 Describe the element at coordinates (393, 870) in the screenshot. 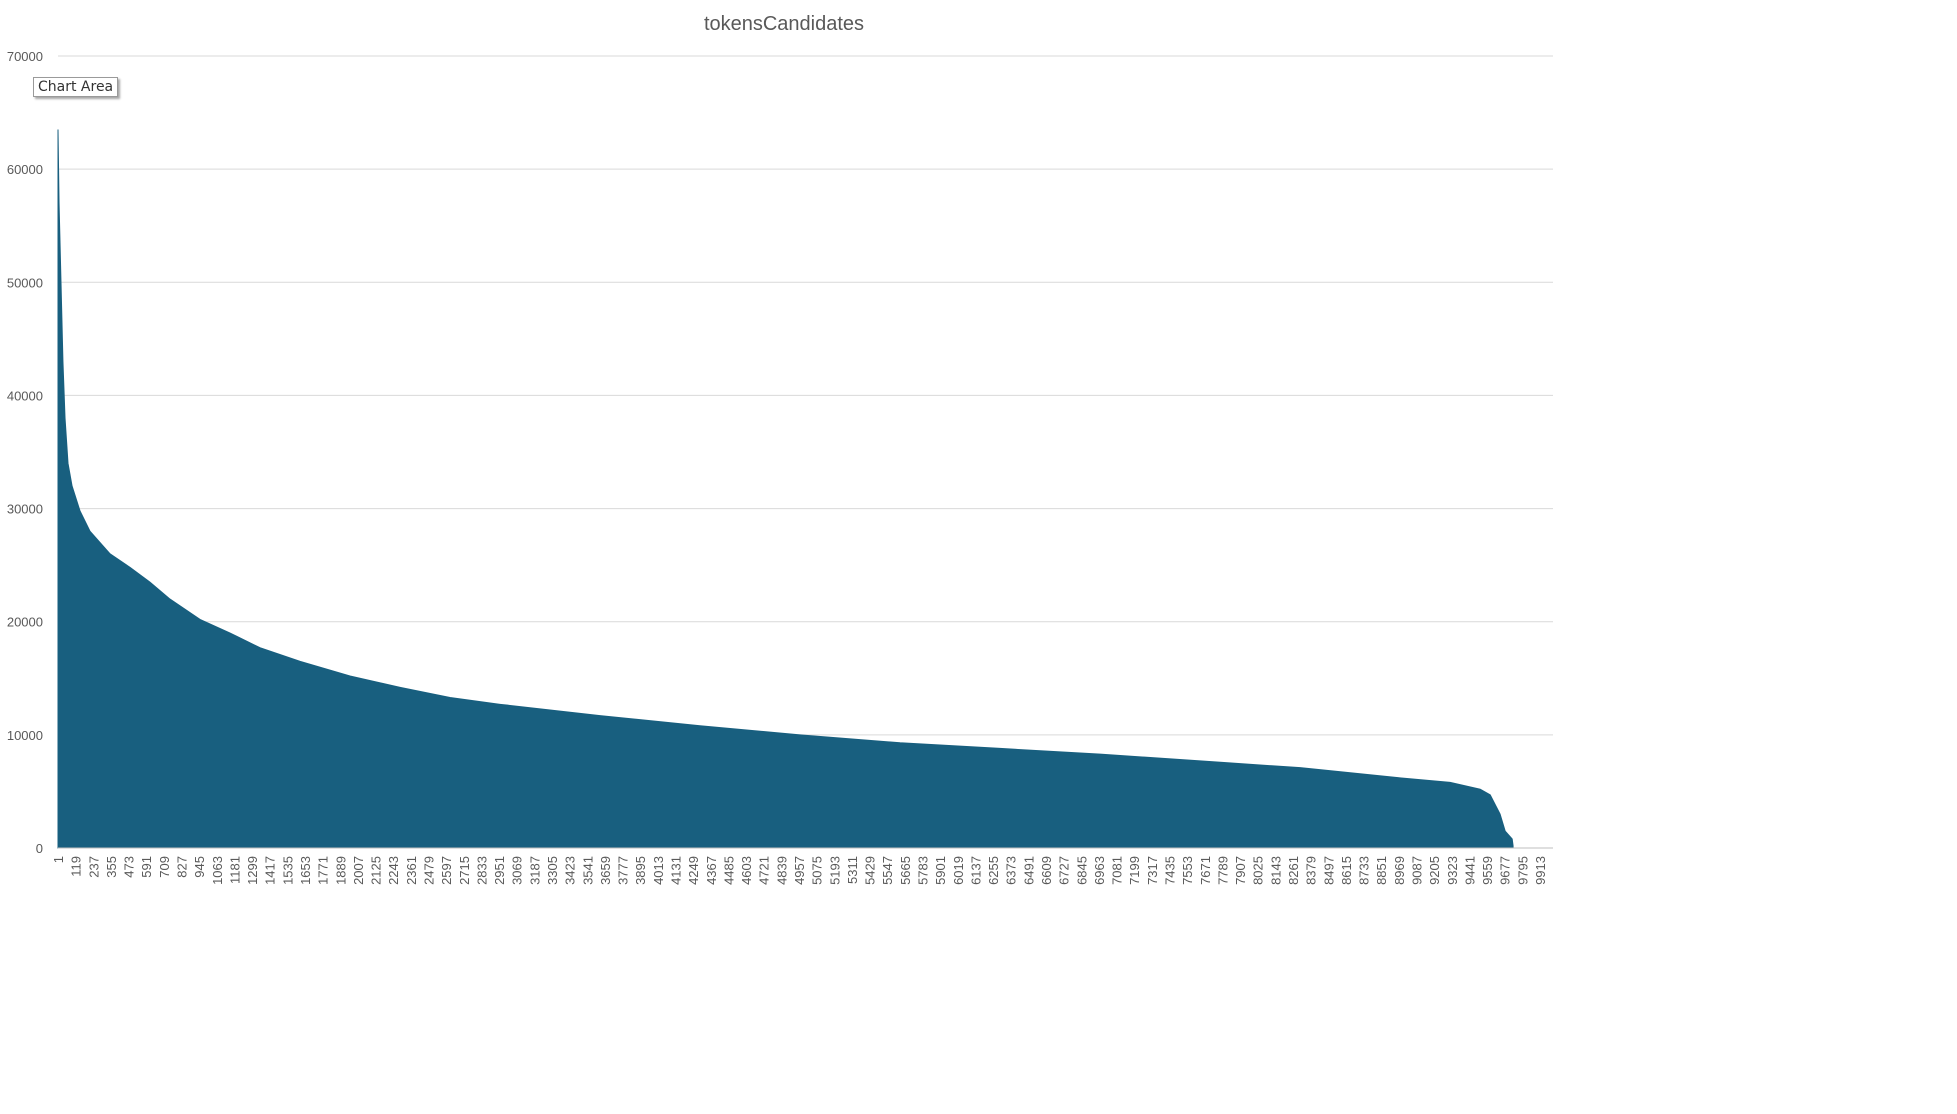

I see `x-tick-label: 2243` at that location.